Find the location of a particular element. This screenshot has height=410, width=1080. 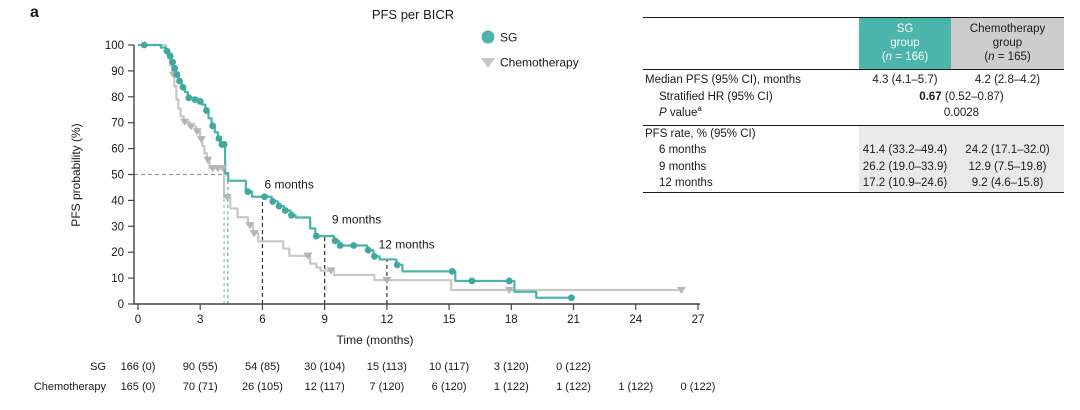

annotation-9-months: 9 months is located at coordinates (356, 220).